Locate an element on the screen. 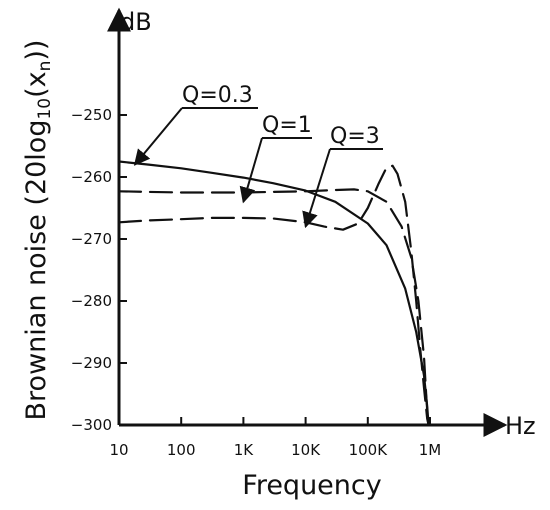 The image size is (550, 510). annotation-group: Q=0.3 Q=1 Q=3 is located at coordinates (258, 156).